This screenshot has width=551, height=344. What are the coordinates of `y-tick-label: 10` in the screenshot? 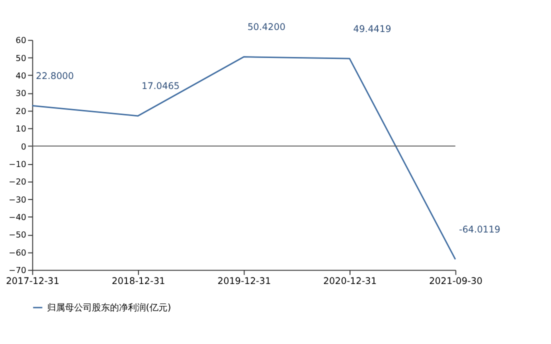 It's located at (21, 129).